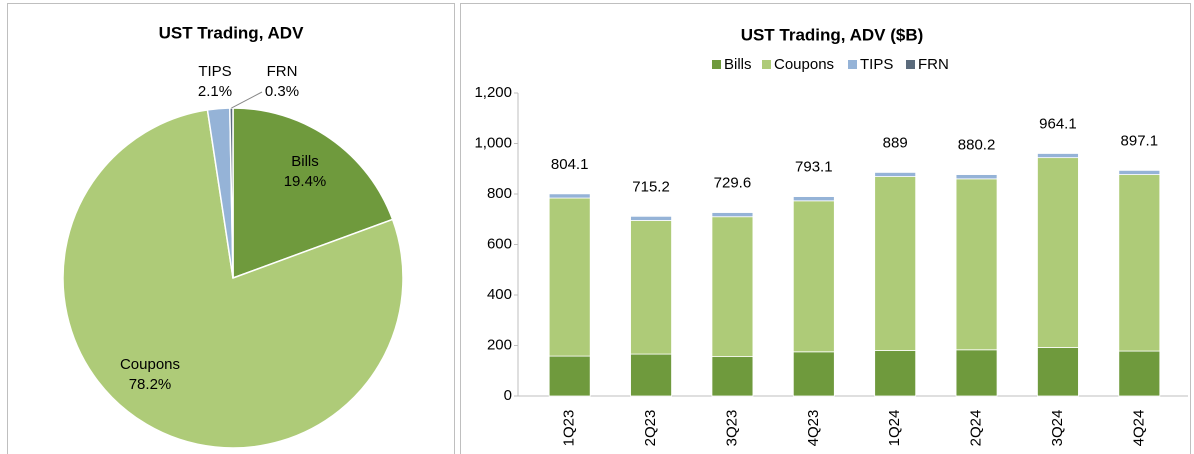 The width and height of the screenshot is (1194, 454). Describe the element at coordinates (1058, 124) in the screenshot. I see `total-label: 964.1` at that location.